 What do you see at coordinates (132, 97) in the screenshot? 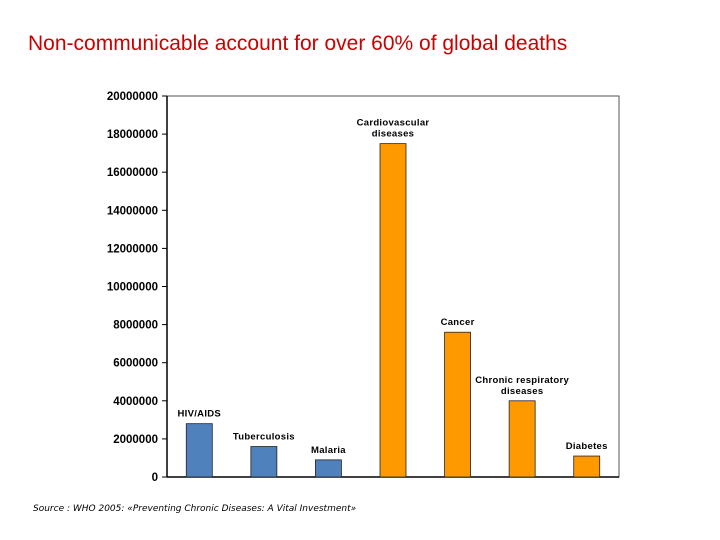
I see `y-tick-label: 20000000` at bounding box center [132, 97].